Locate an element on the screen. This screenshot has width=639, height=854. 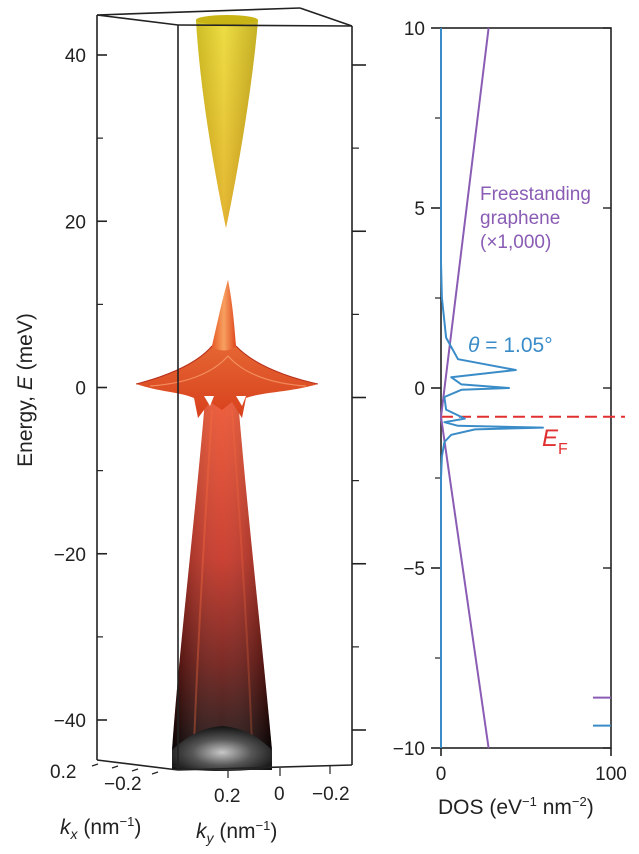
ky-tick-label: 0 is located at coordinates (279, 794).